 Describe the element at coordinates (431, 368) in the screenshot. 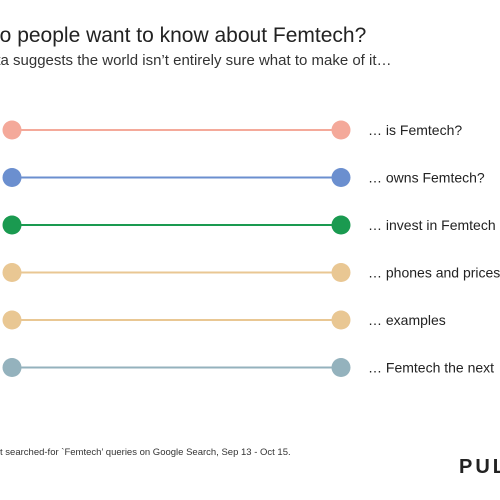

I see `query-label: … Femtech the next` at that location.